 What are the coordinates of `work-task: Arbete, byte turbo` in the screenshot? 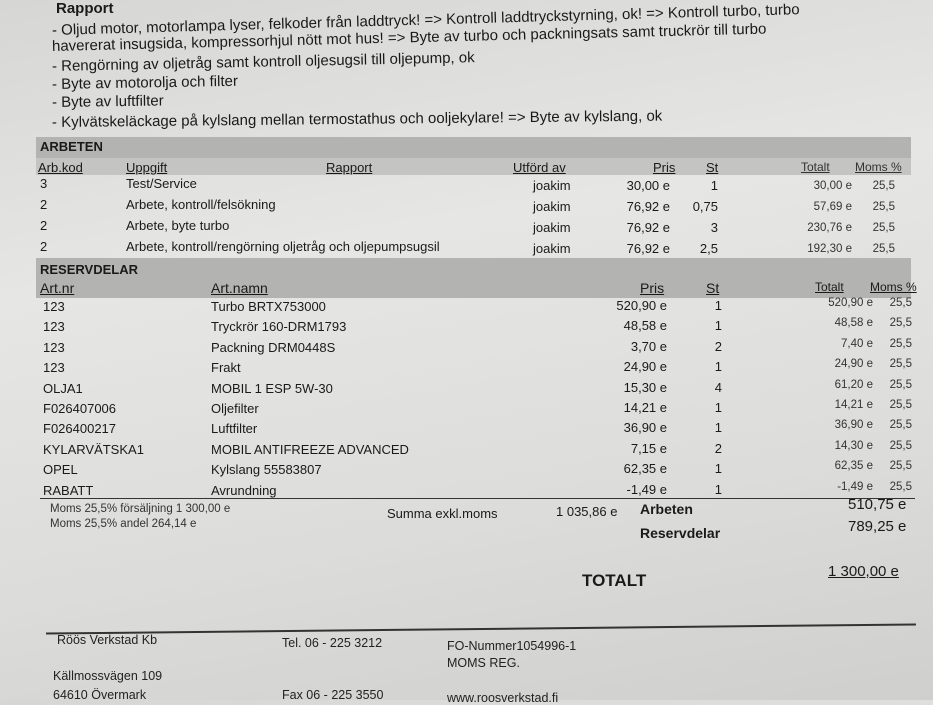 It's located at (178, 225).